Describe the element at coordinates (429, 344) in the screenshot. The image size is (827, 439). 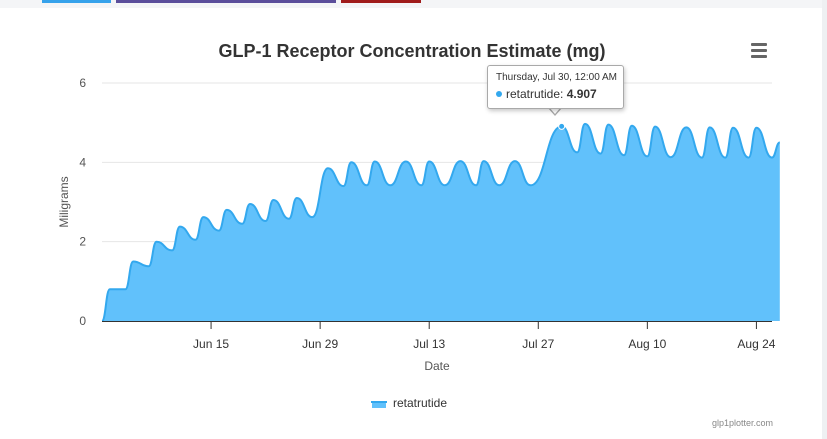
I see `x-tick-label: Jul 13` at that location.